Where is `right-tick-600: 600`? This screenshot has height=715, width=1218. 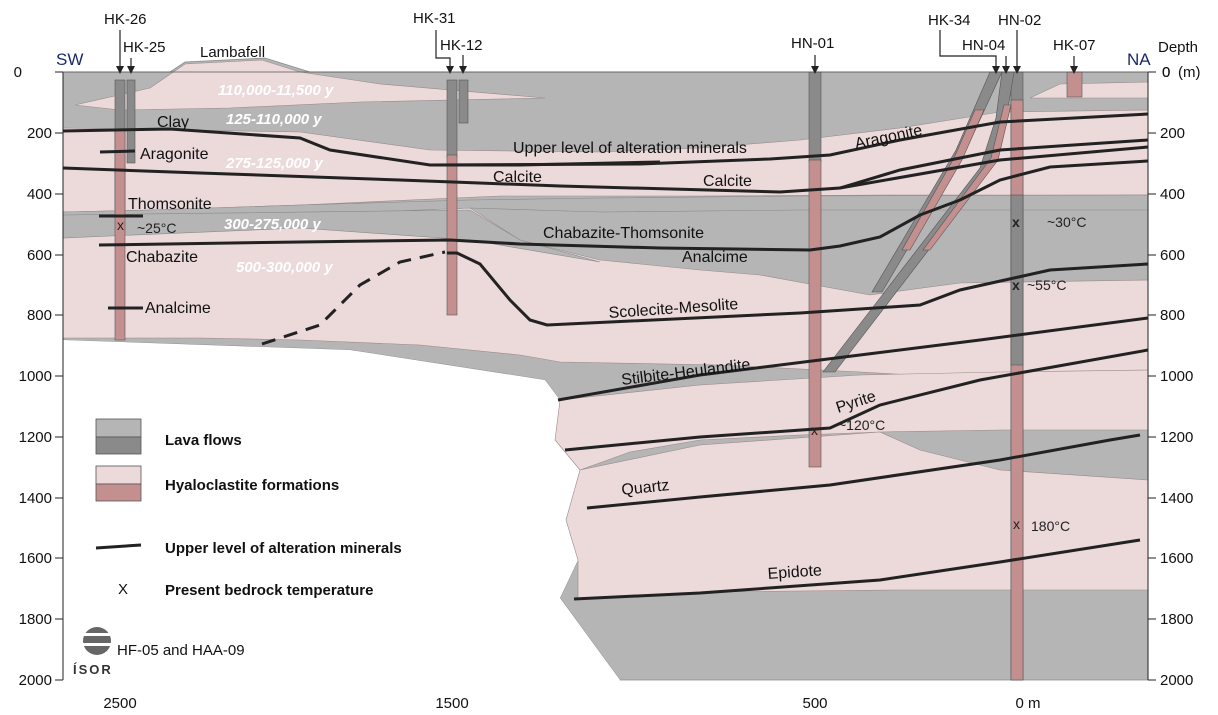 right-tick-600: 600 is located at coordinates (1172, 255).